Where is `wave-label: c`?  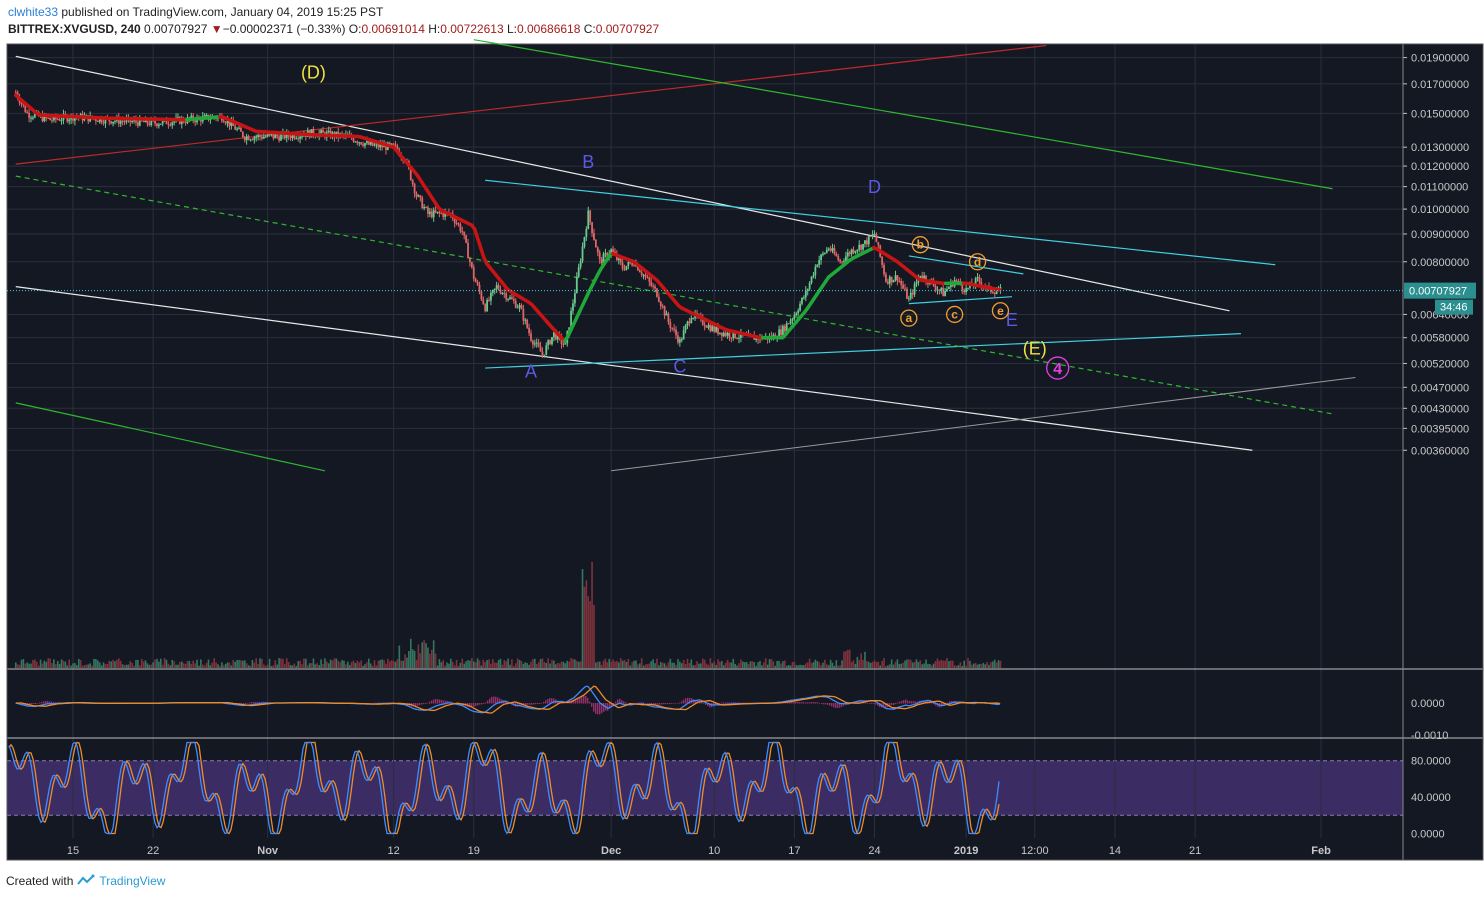
wave-label: c is located at coordinates (954, 314).